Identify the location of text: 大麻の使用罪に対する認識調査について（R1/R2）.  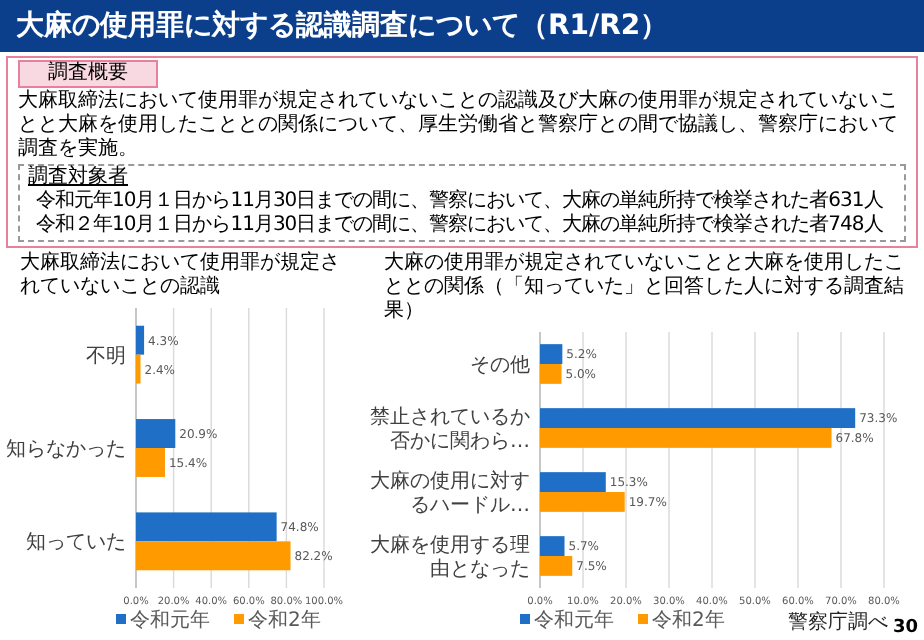
(462, 26).